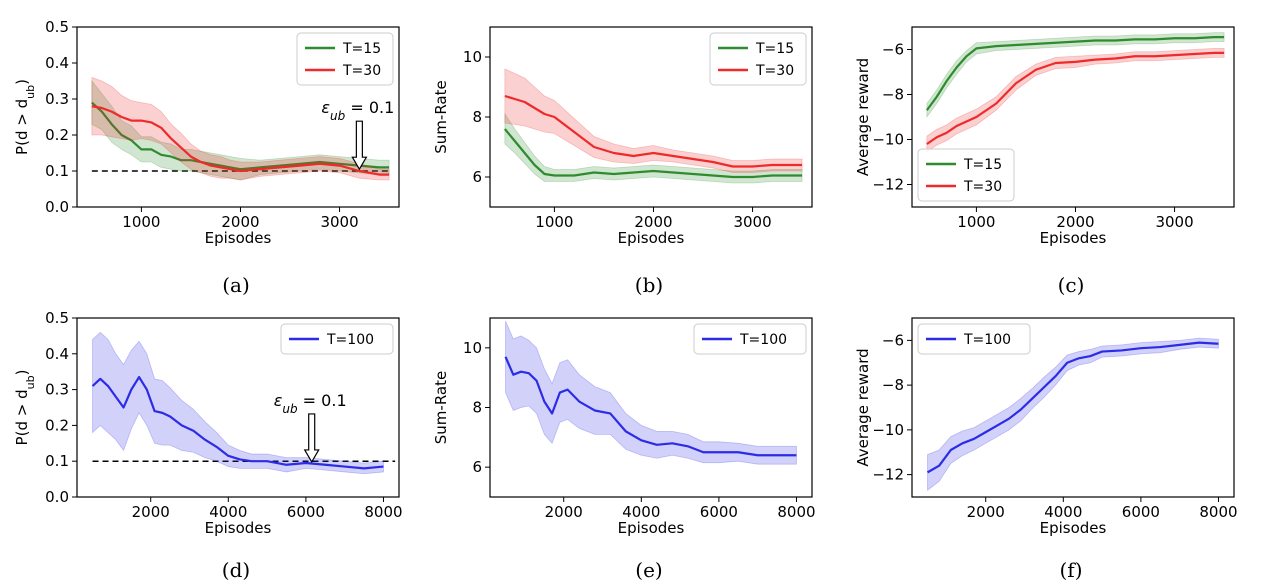  Describe the element at coordinates (1070, 570) in the screenshot. I see `panel-label: (f)` at that location.